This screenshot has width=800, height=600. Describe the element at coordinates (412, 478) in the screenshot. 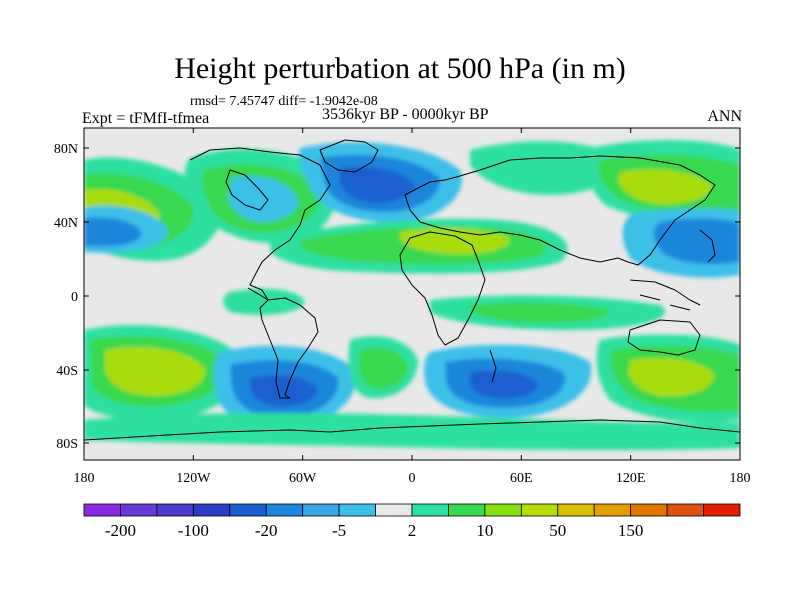

I see `lon-label: 0` at that location.